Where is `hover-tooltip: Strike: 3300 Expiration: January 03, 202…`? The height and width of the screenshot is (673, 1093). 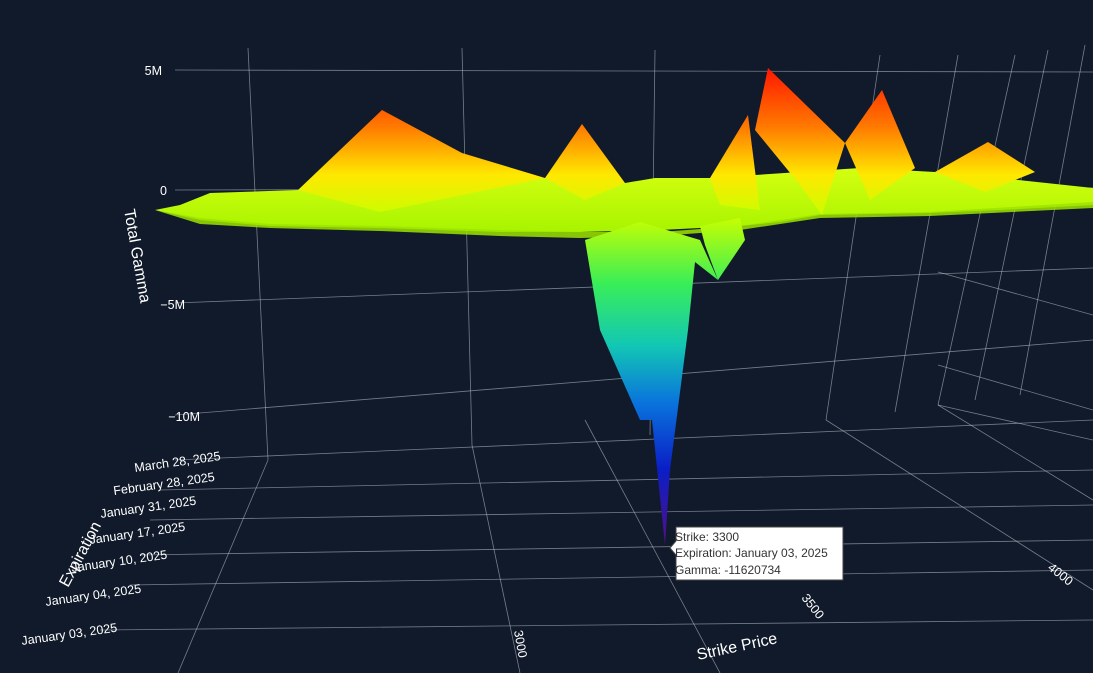 hover-tooltip: Strike: 3300 Expiration: January 03, 202… is located at coordinates (756, 553).